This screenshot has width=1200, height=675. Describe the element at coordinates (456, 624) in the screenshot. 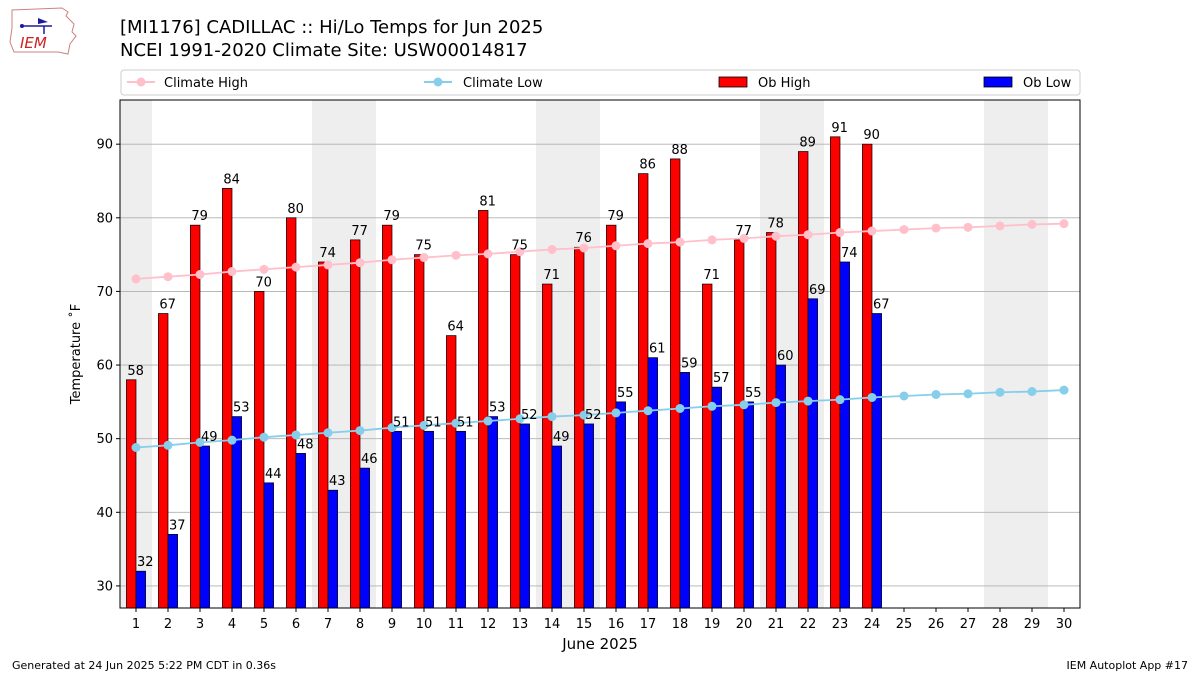

I see `x-tick-label-11: 11` at that location.